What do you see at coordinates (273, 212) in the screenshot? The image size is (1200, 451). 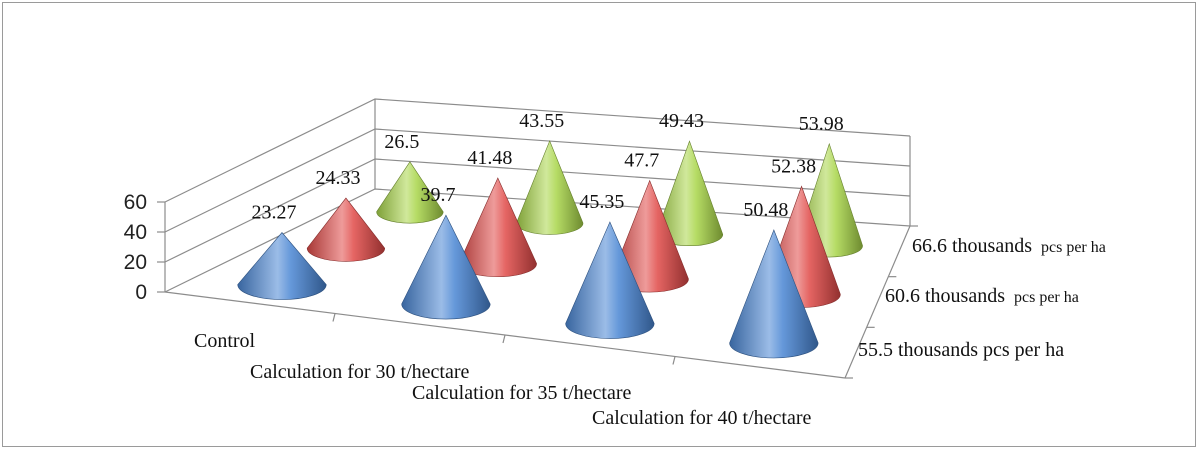 I see `data-label: 23.27` at bounding box center [273, 212].